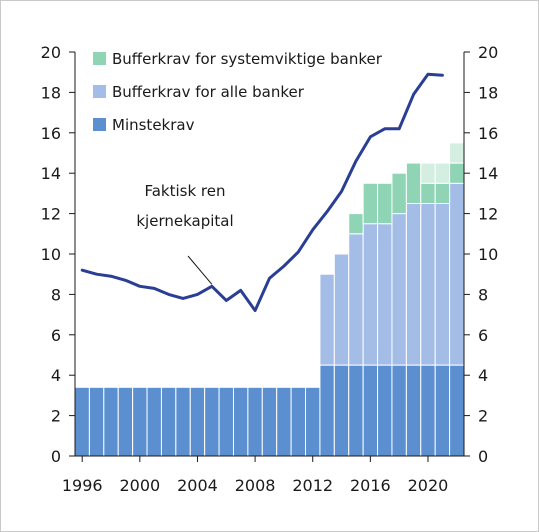 This screenshot has width=539, height=532. Describe the element at coordinates (56, 416) in the screenshot. I see `y-tick-label-left-2: 2` at that location.